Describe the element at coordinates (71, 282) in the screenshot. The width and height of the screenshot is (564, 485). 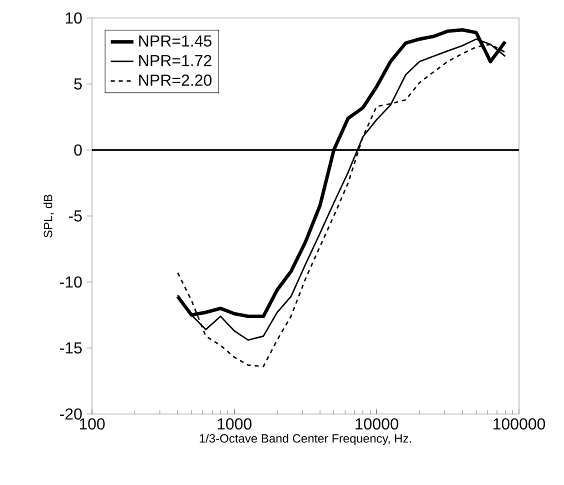
I see `y-tick-label: -10` at that location.